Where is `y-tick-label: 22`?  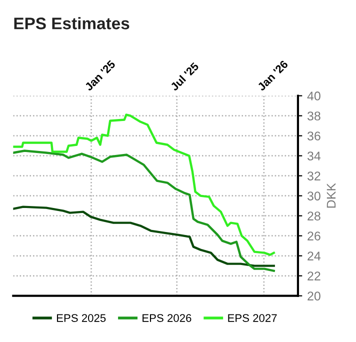 y-tick-label: 22 is located at coordinates (314, 276).